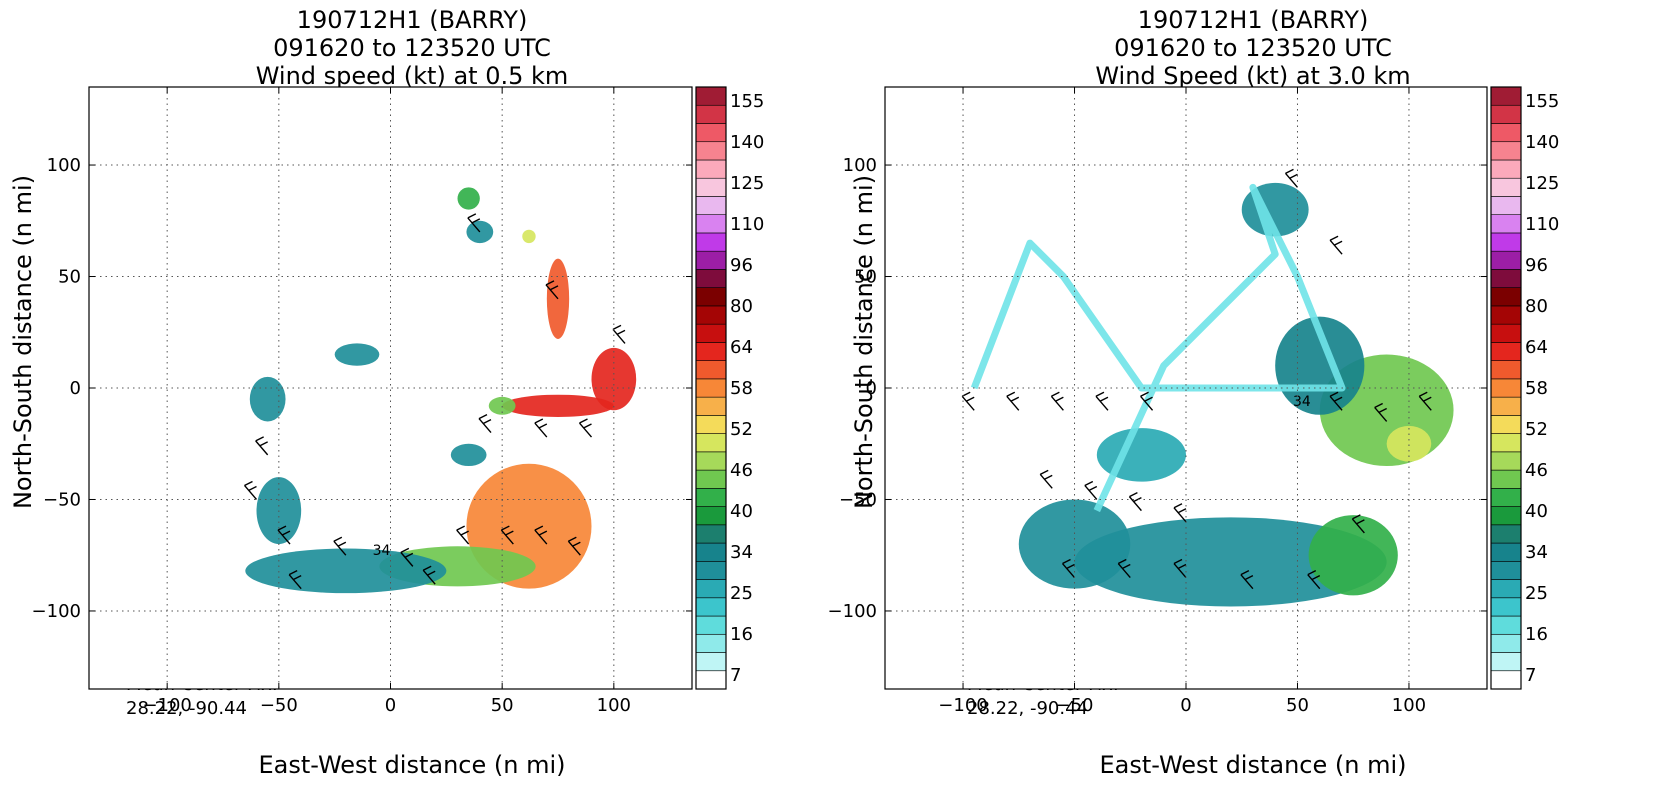  I want to click on colorbar-tick-label: 96, so click(1536, 265).